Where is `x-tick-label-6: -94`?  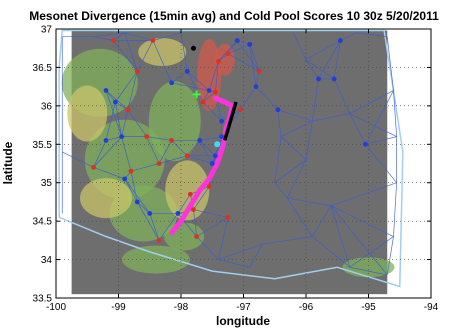
x-tick-label-6: -94 is located at coordinates (431, 307).